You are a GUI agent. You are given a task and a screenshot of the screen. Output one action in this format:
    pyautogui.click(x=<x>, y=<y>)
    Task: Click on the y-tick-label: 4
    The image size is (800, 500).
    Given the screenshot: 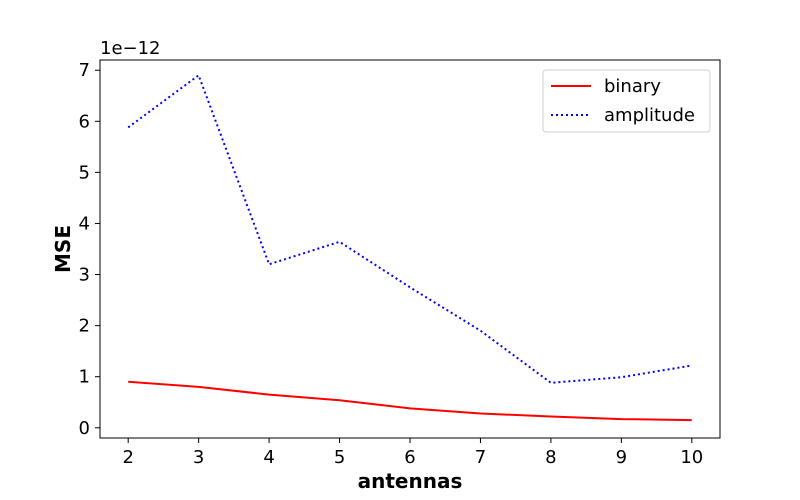 What is the action you would take?
    pyautogui.click(x=84, y=223)
    